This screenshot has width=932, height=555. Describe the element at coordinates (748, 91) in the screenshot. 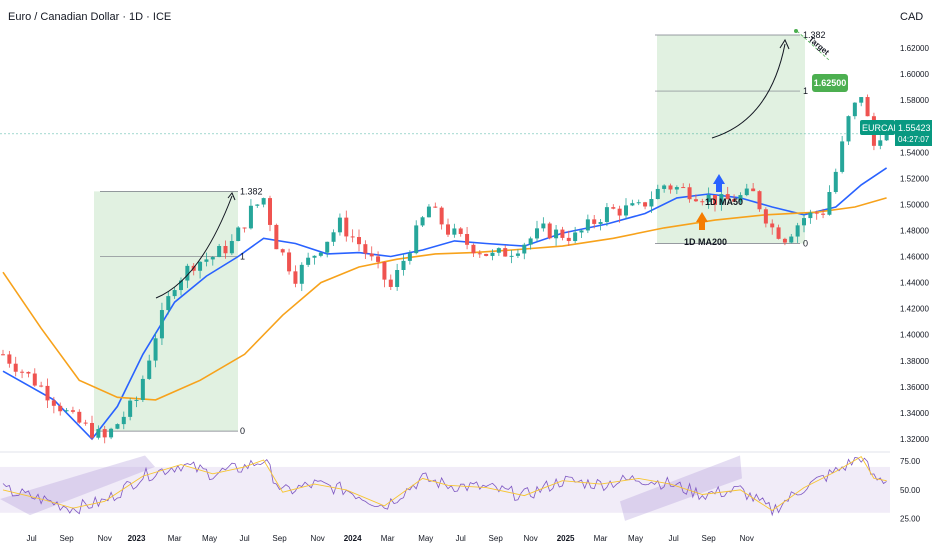

I see `arrow-2025-curve` at that location.